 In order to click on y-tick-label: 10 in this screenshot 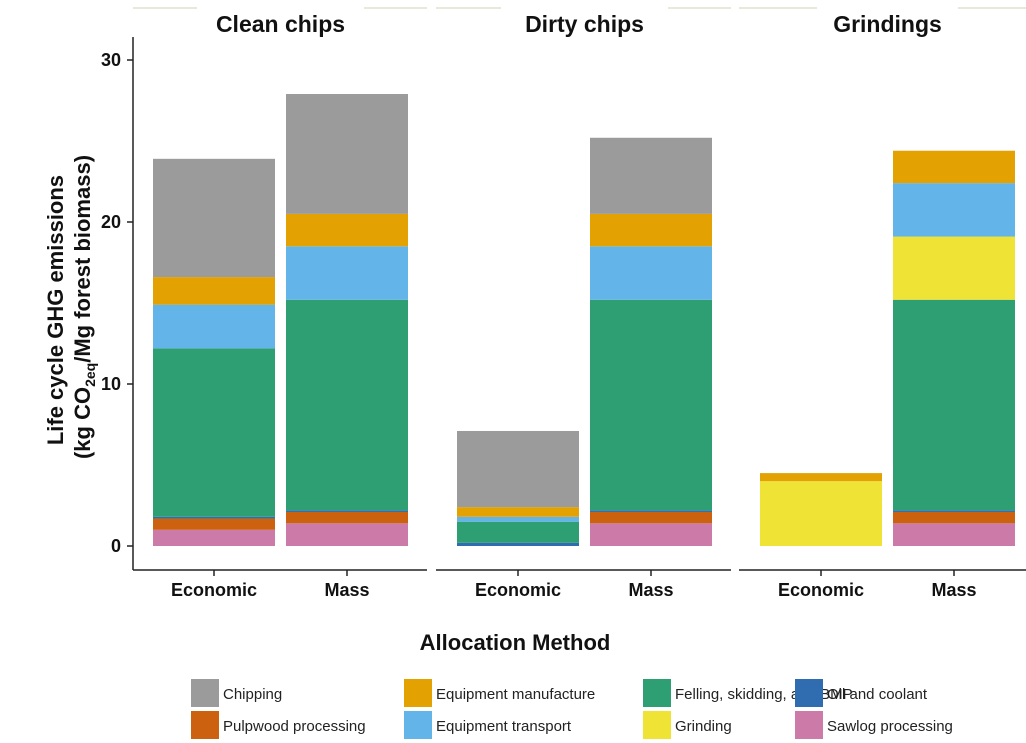, I will do `click(111, 384)`.